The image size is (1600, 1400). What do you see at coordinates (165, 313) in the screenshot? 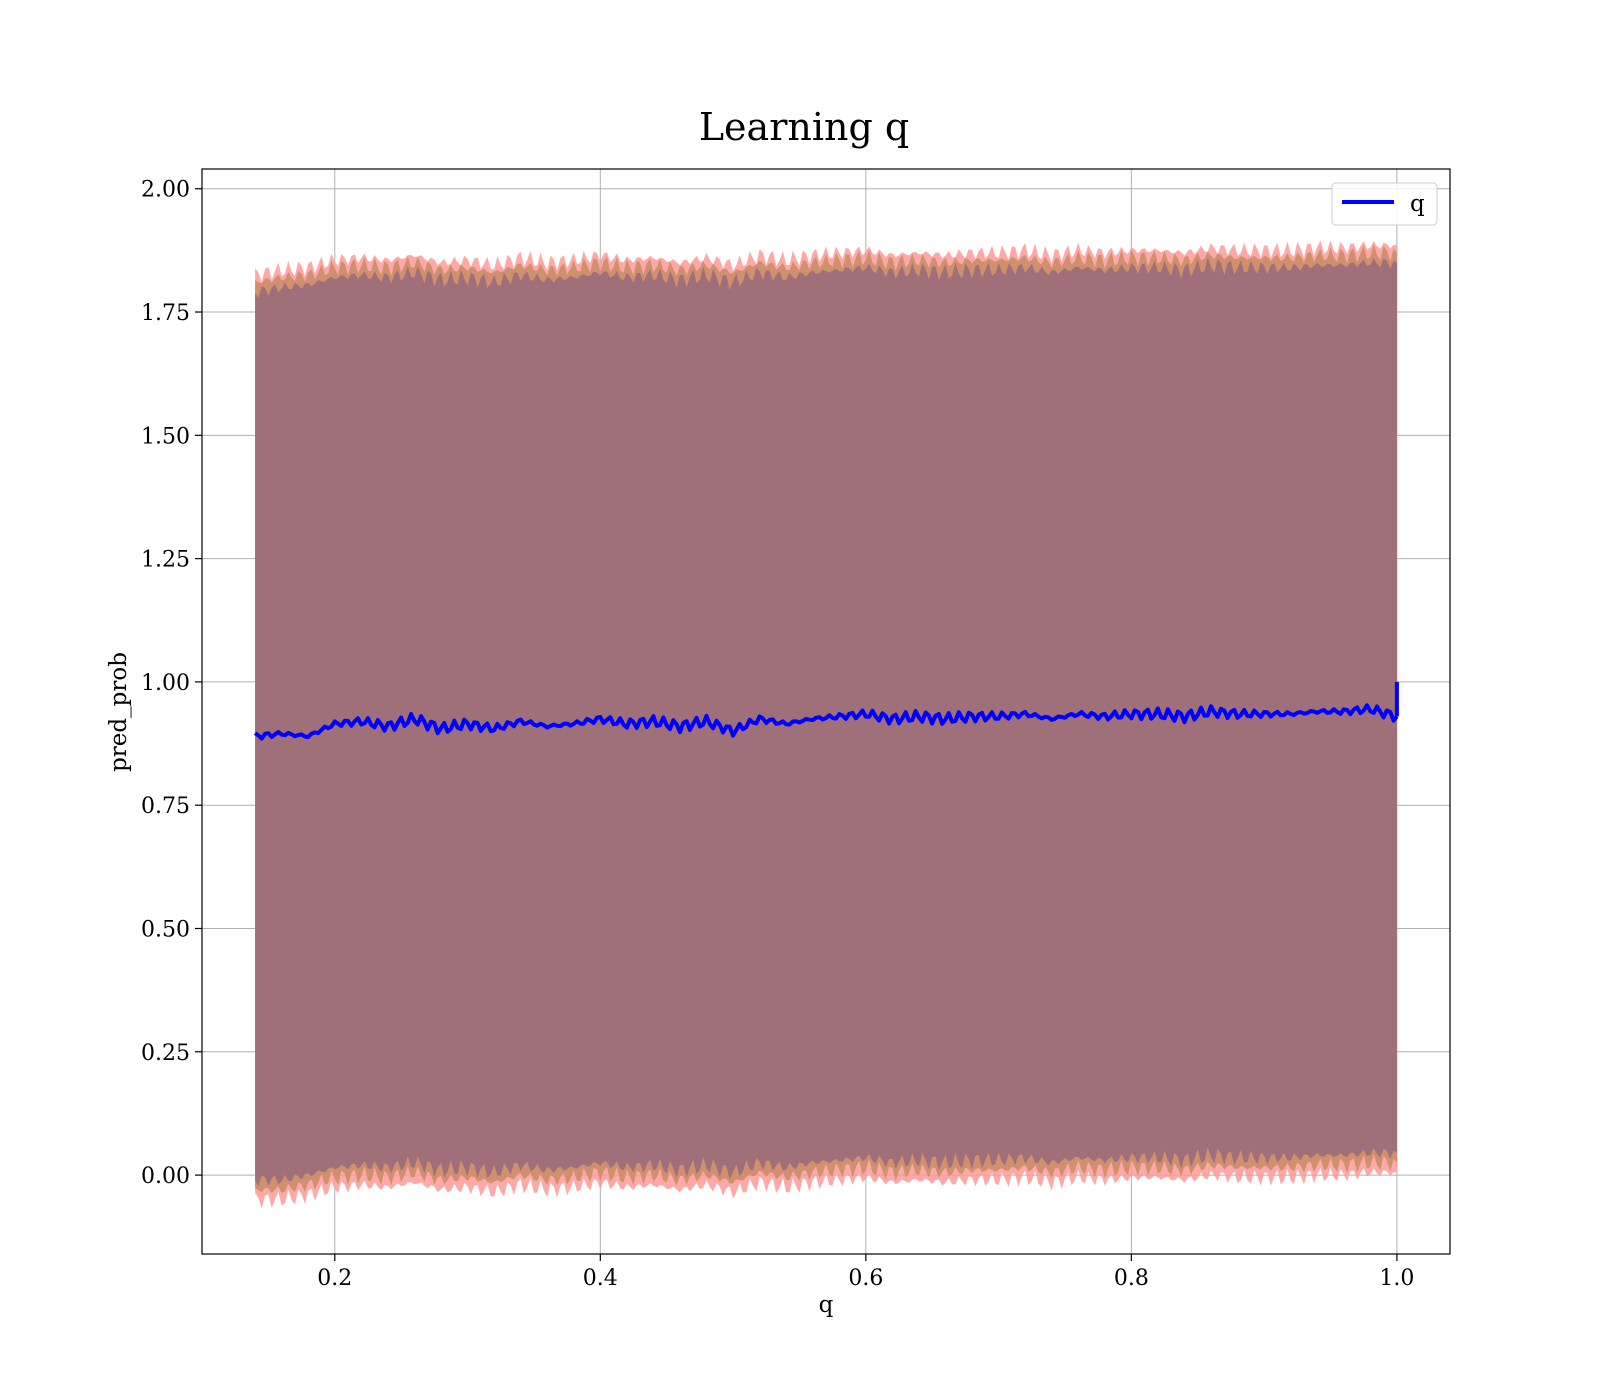
I see `y-tick-label: 1.75` at bounding box center [165, 313].